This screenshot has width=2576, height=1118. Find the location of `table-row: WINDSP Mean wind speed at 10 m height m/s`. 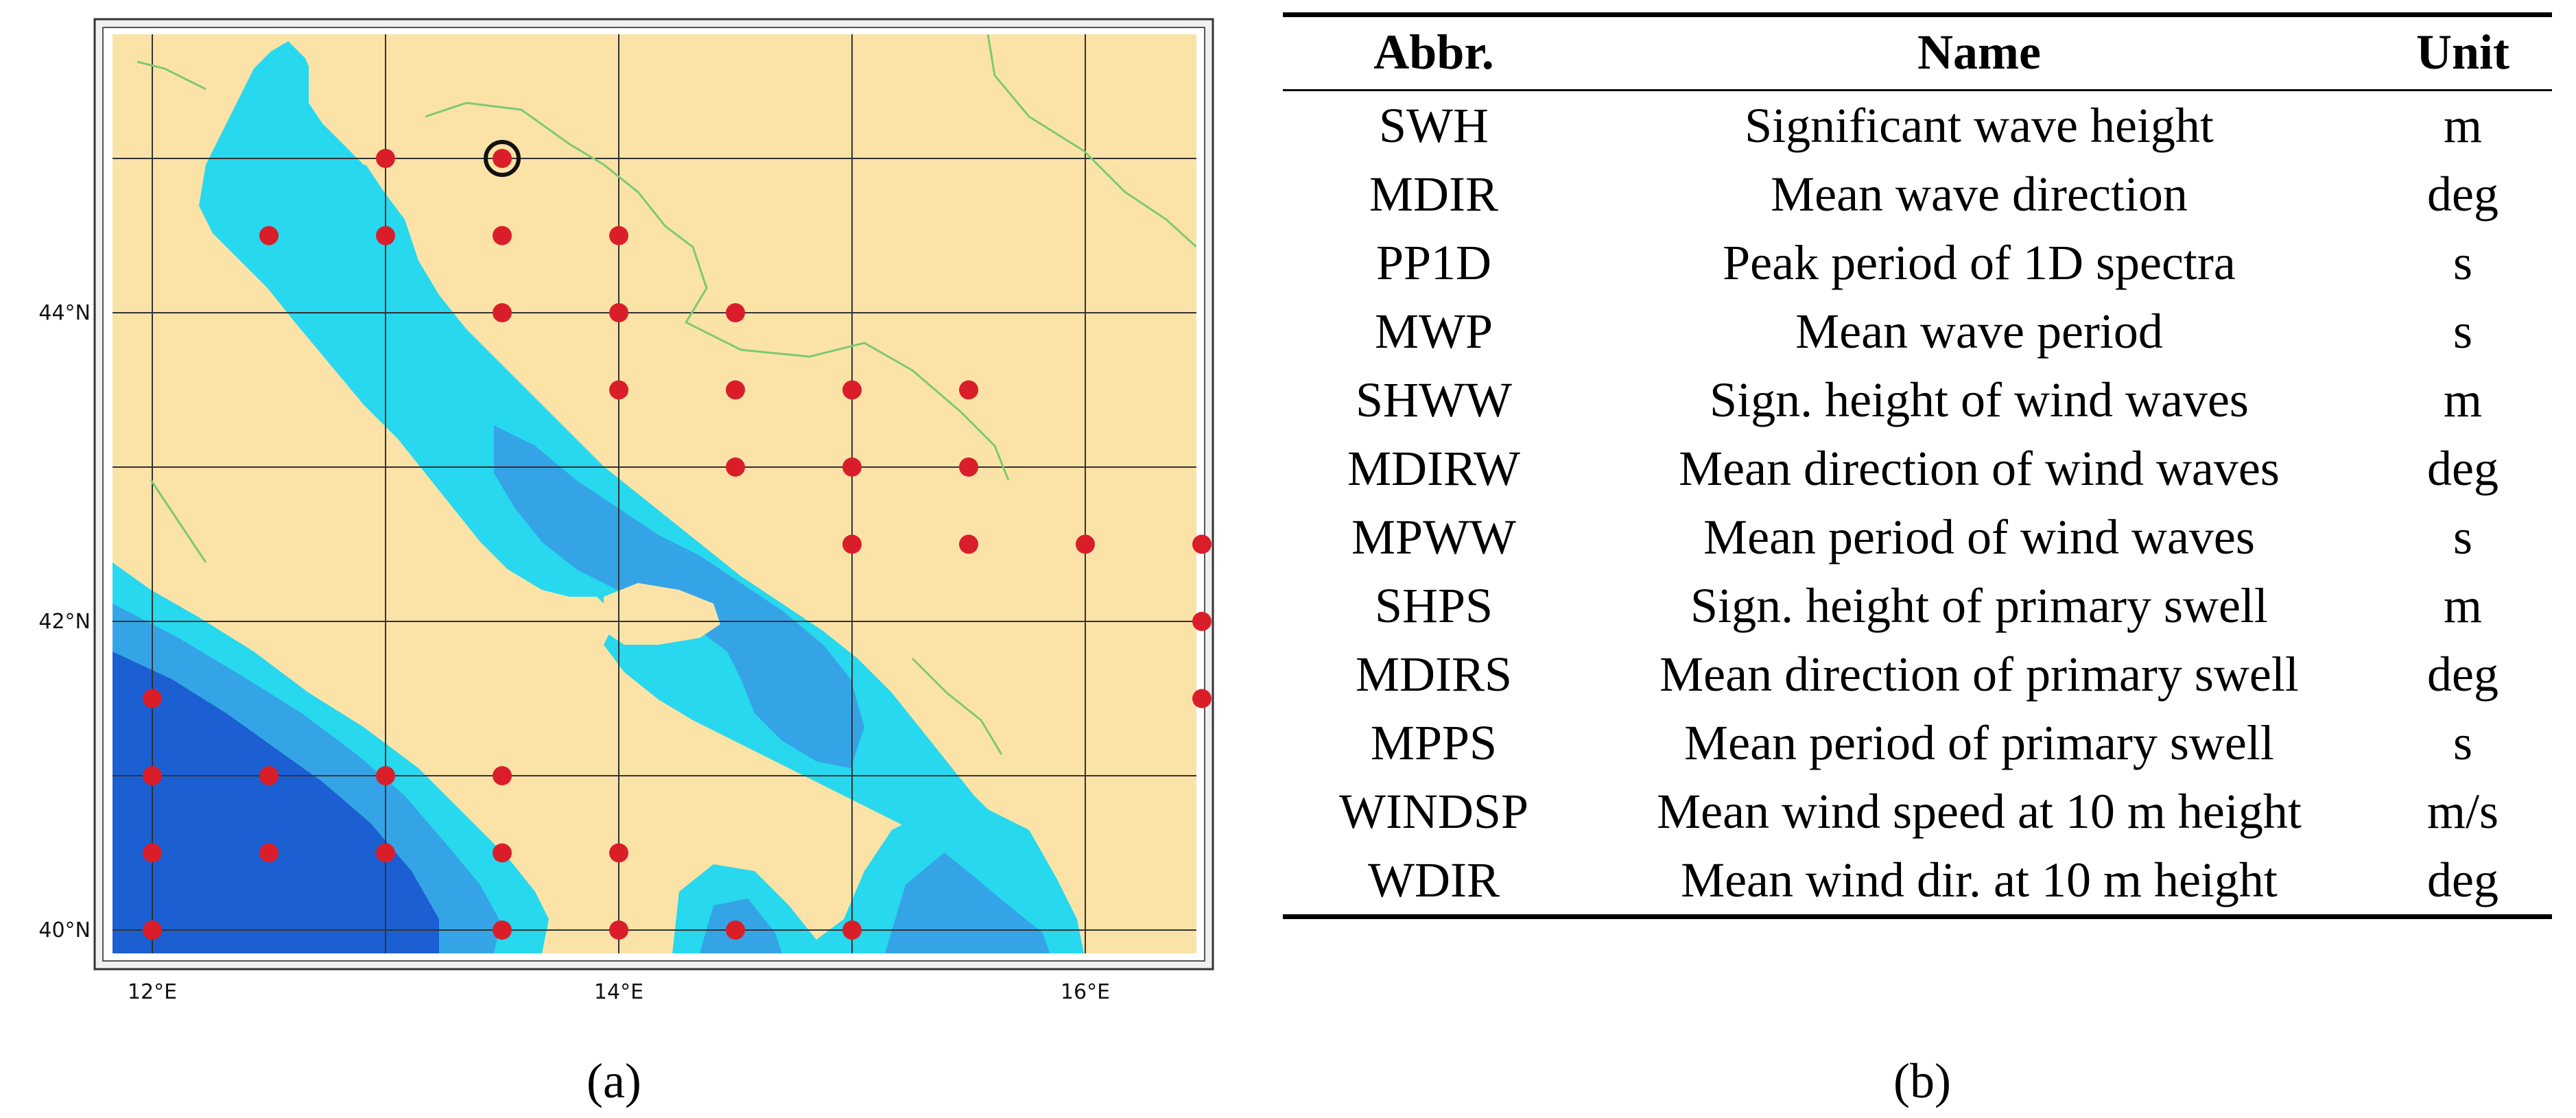

table-row: WINDSP Mean wind speed at 10 m height m/s is located at coordinates (1917, 811).